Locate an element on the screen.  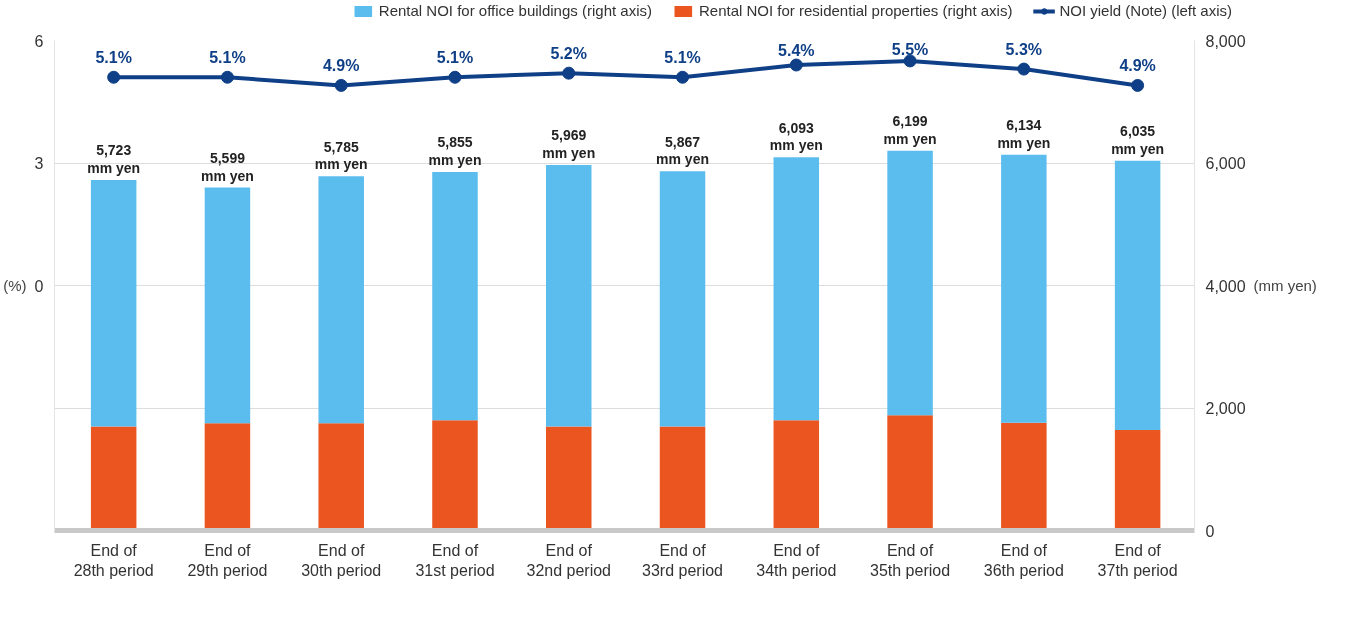
data-label: 5.5% is located at coordinates (910, 49).